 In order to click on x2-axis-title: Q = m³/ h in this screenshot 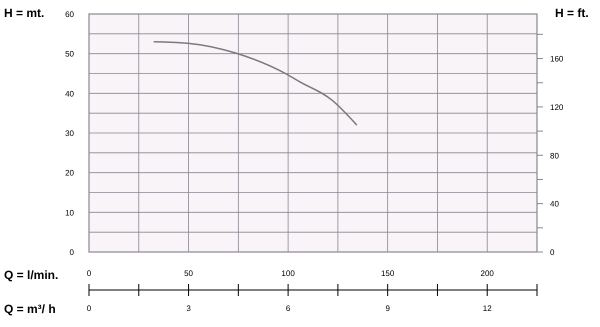, I will do `click(30, 309)`.